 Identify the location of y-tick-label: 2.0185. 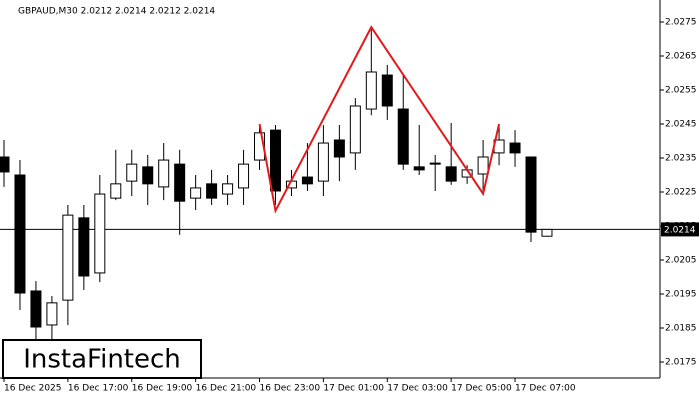
(681, 329).